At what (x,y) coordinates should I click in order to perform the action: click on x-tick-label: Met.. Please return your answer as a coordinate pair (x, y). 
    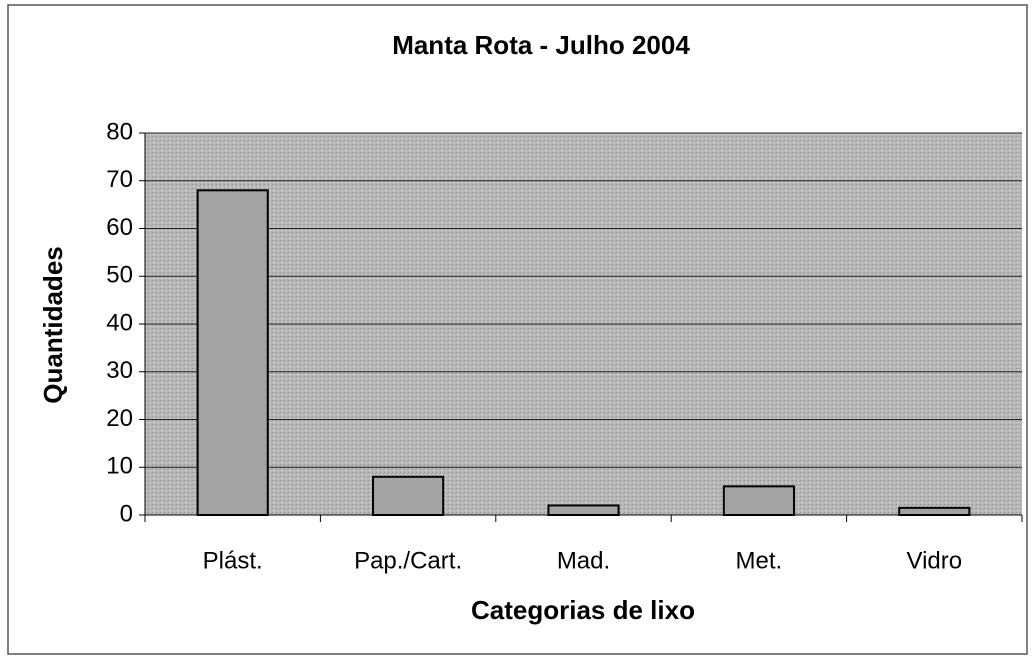
    Looking at the image, I should click on (759, 560).